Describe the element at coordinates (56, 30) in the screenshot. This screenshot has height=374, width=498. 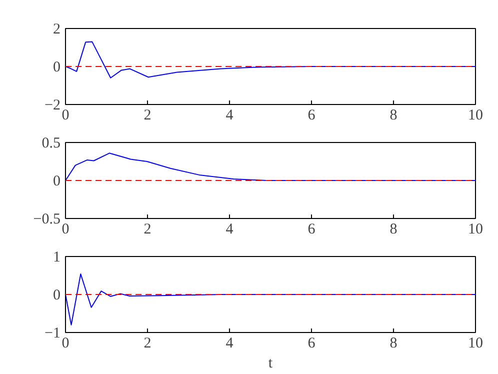
I see `y-tick-label: 2` at that location.